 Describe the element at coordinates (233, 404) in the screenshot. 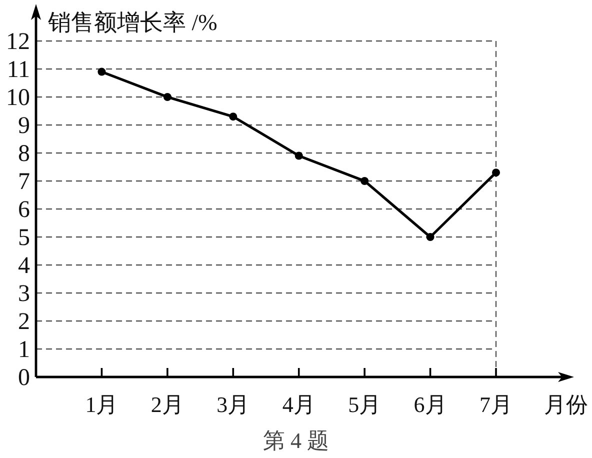

I see `x-tick-label: 3月` at that location.